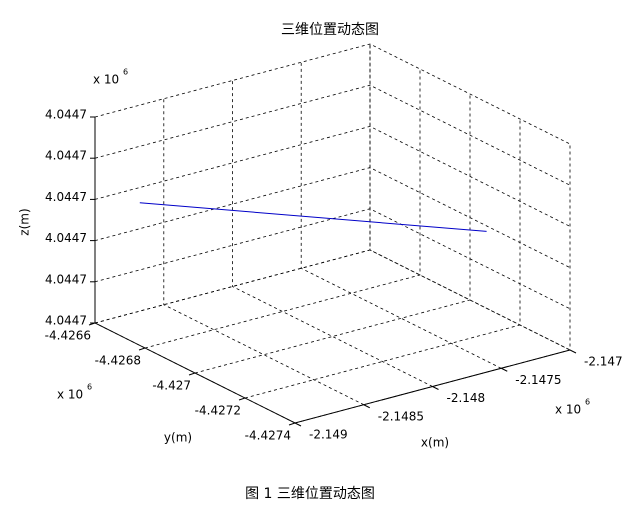 This screenshot has height=511, width=635. Describe the element at coordinates (435, 443) in the screenshot. I see `x-axis-label: x(m)` at that location.